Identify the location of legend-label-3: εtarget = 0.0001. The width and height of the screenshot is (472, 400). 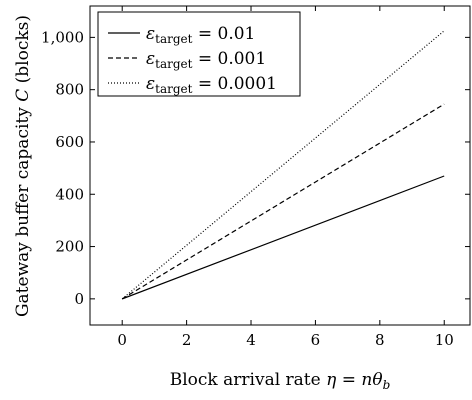
(211, 85).